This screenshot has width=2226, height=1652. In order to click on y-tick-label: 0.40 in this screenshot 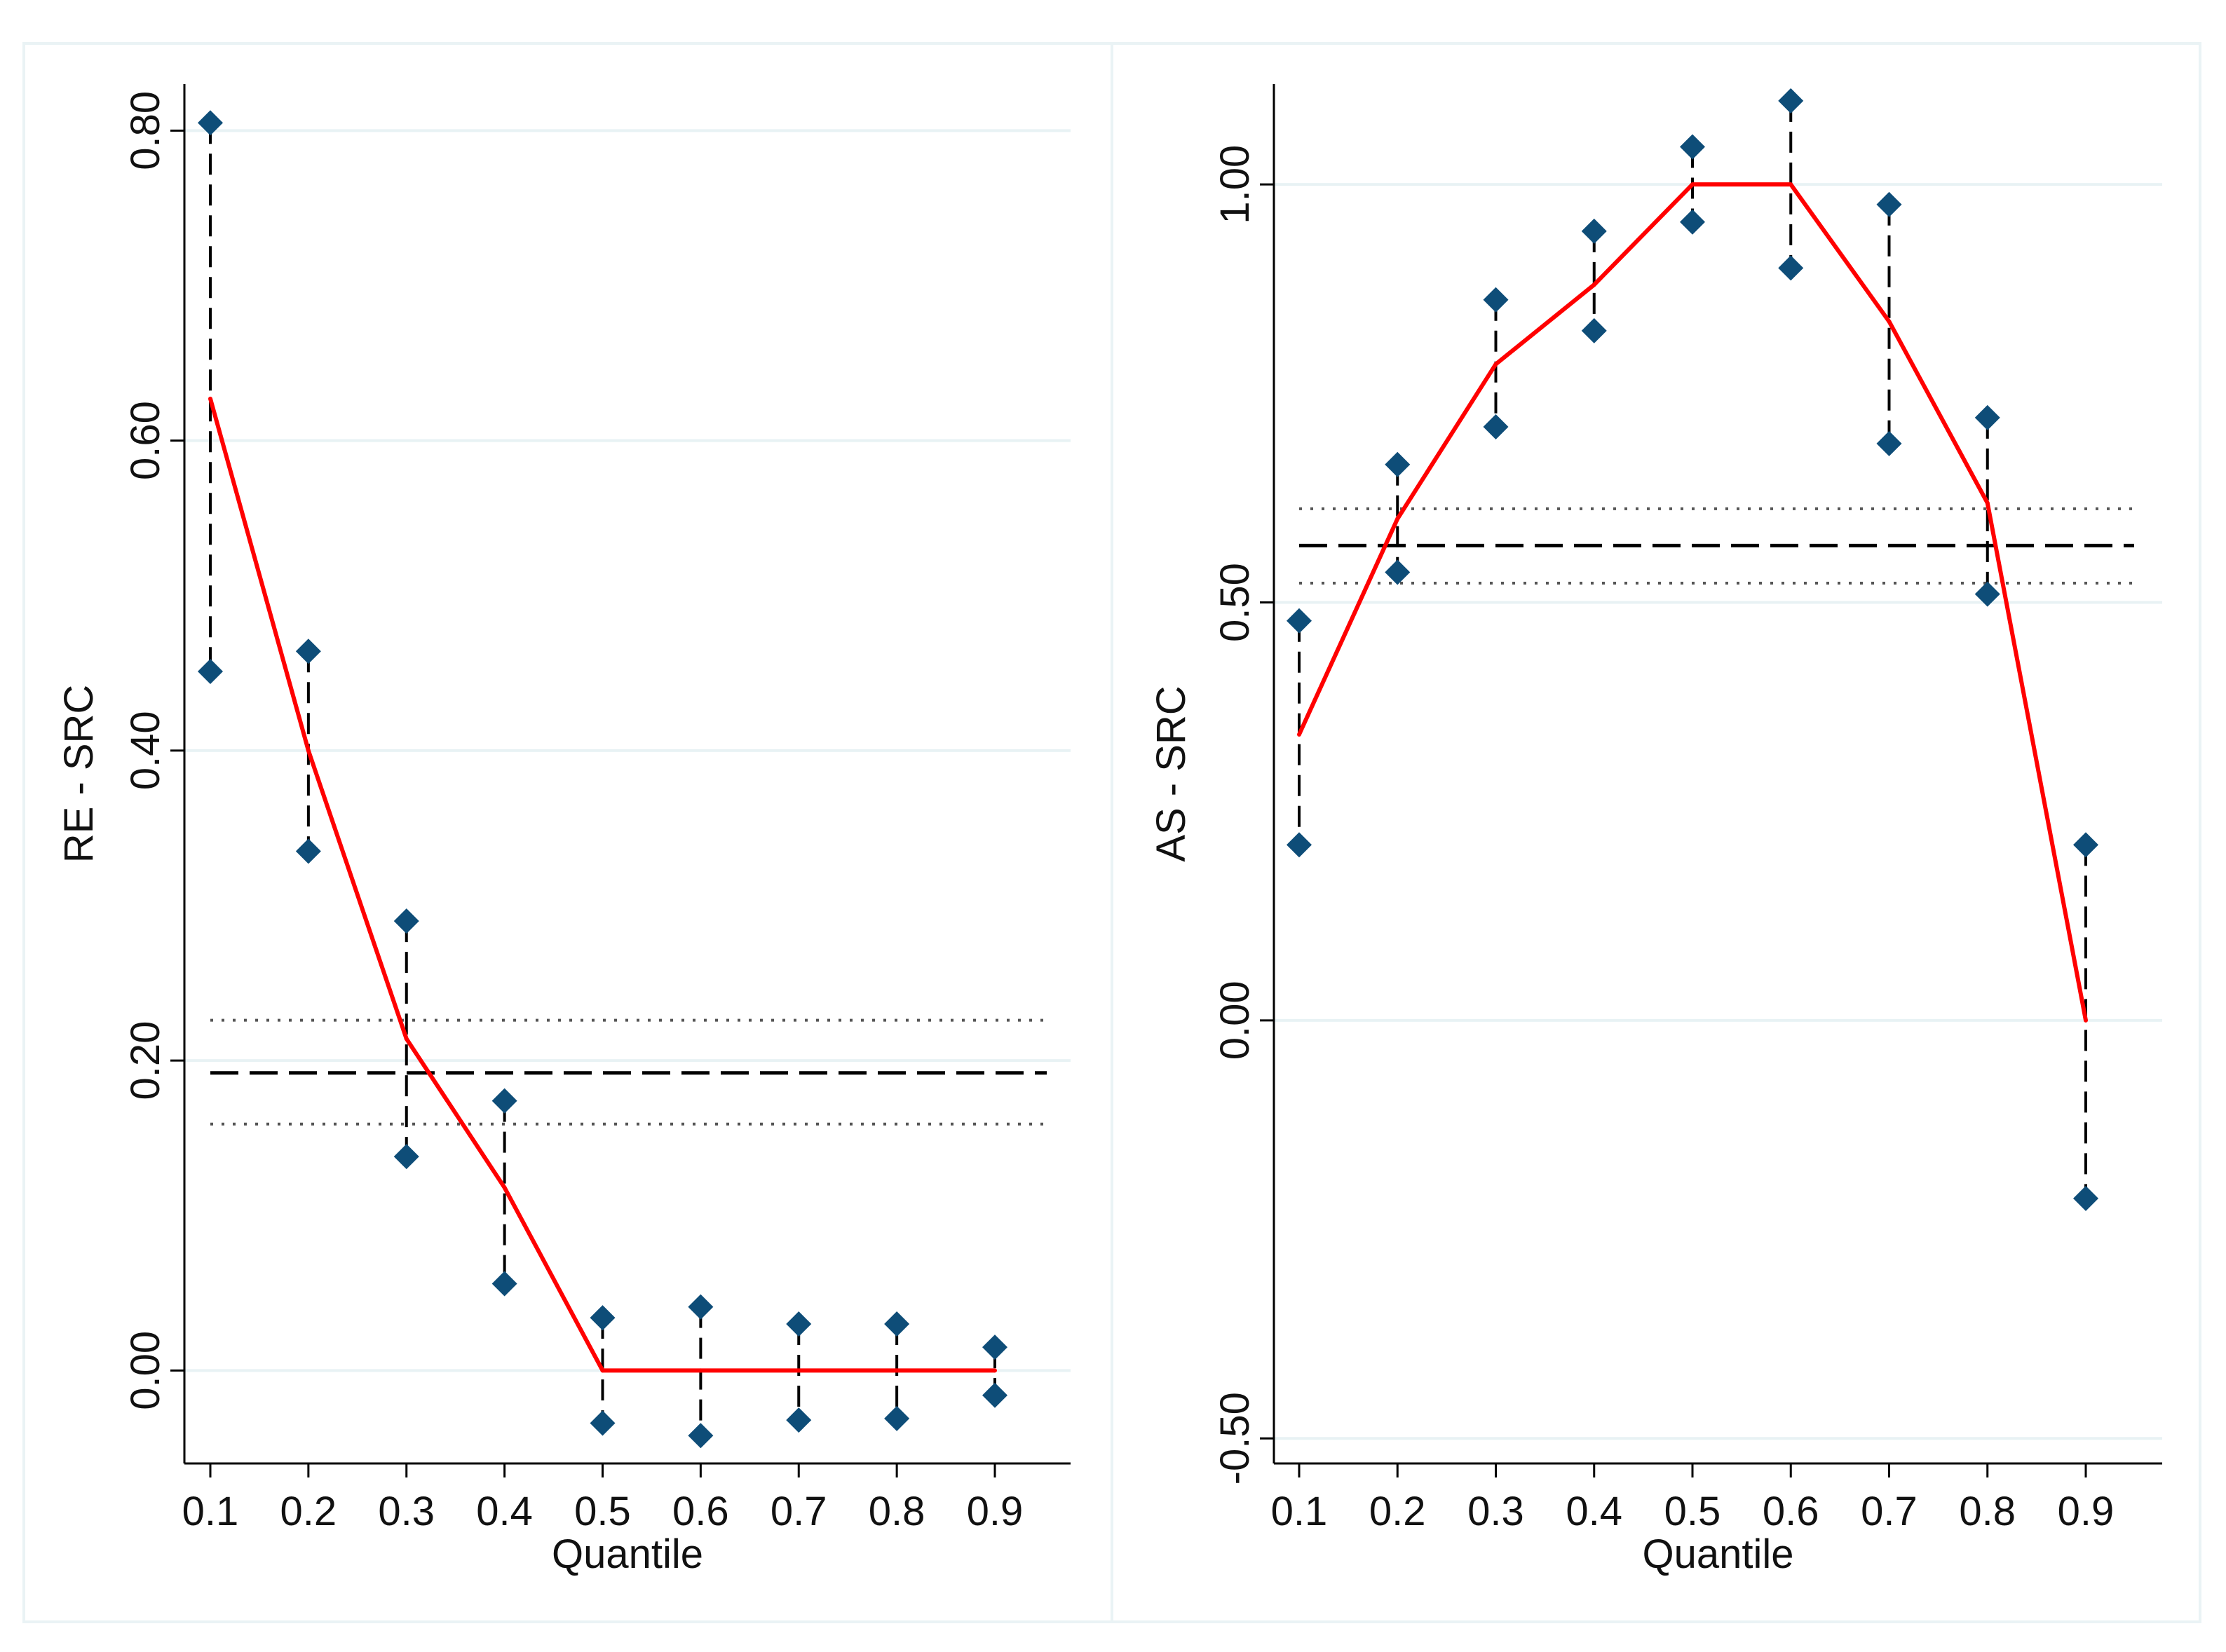, I will do `click(145, 751)`.